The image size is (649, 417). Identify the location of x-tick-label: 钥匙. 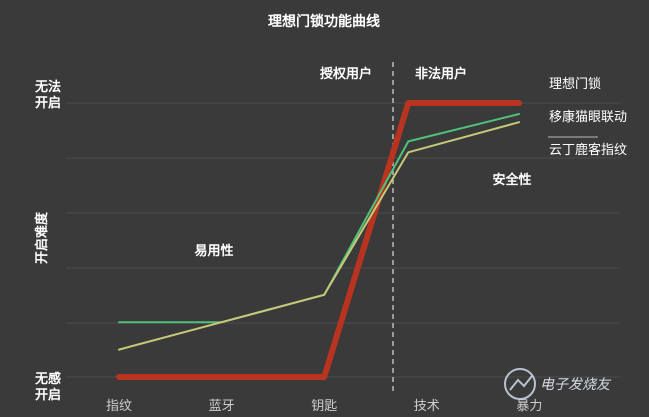
(324, 406).